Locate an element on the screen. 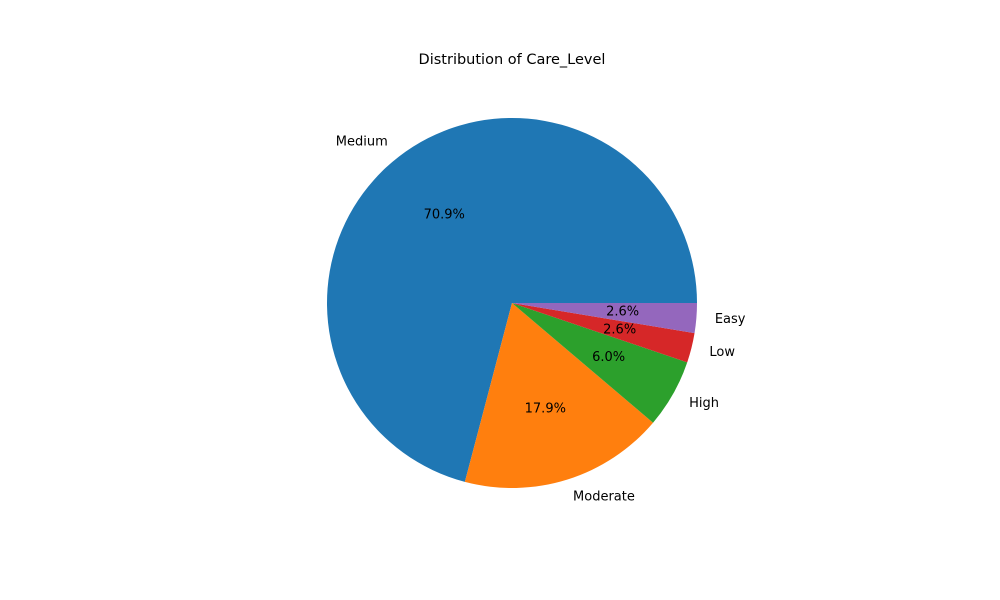 The image size is (1000, 600). percent-label-high: 6.0% is located at coordinates (608, 357).